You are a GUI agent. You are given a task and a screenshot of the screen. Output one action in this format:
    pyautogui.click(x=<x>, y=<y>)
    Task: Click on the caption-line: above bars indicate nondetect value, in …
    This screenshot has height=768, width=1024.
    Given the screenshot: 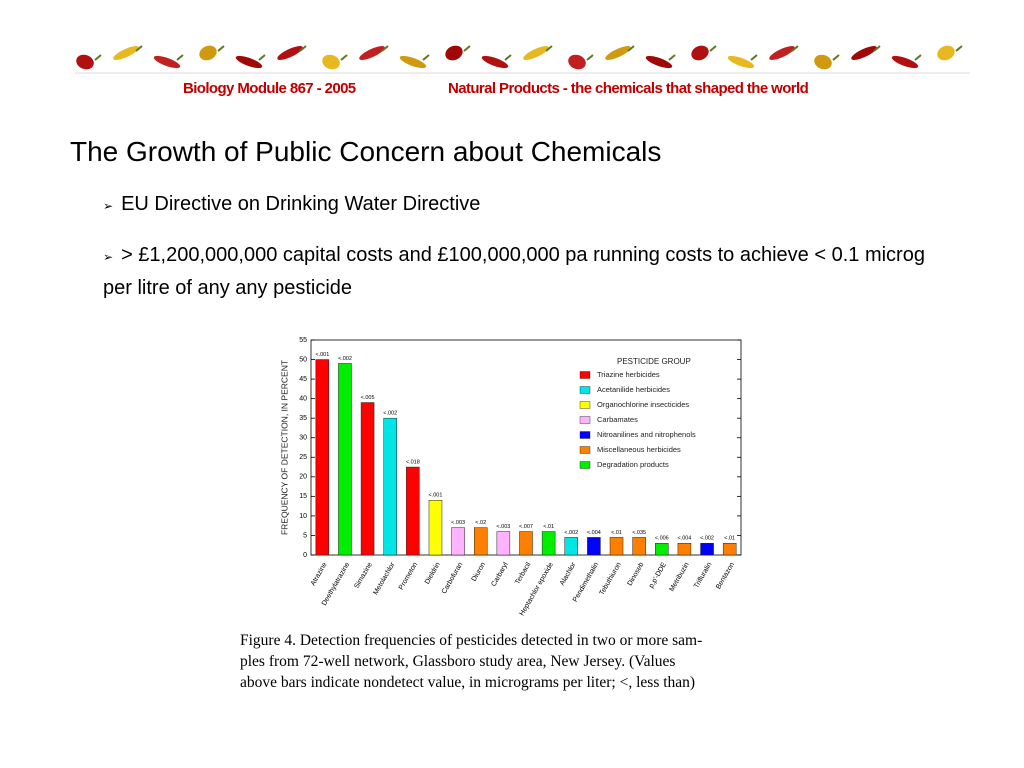 What is the action you would take?
    pyautogui.click(x=468, y=682)
    